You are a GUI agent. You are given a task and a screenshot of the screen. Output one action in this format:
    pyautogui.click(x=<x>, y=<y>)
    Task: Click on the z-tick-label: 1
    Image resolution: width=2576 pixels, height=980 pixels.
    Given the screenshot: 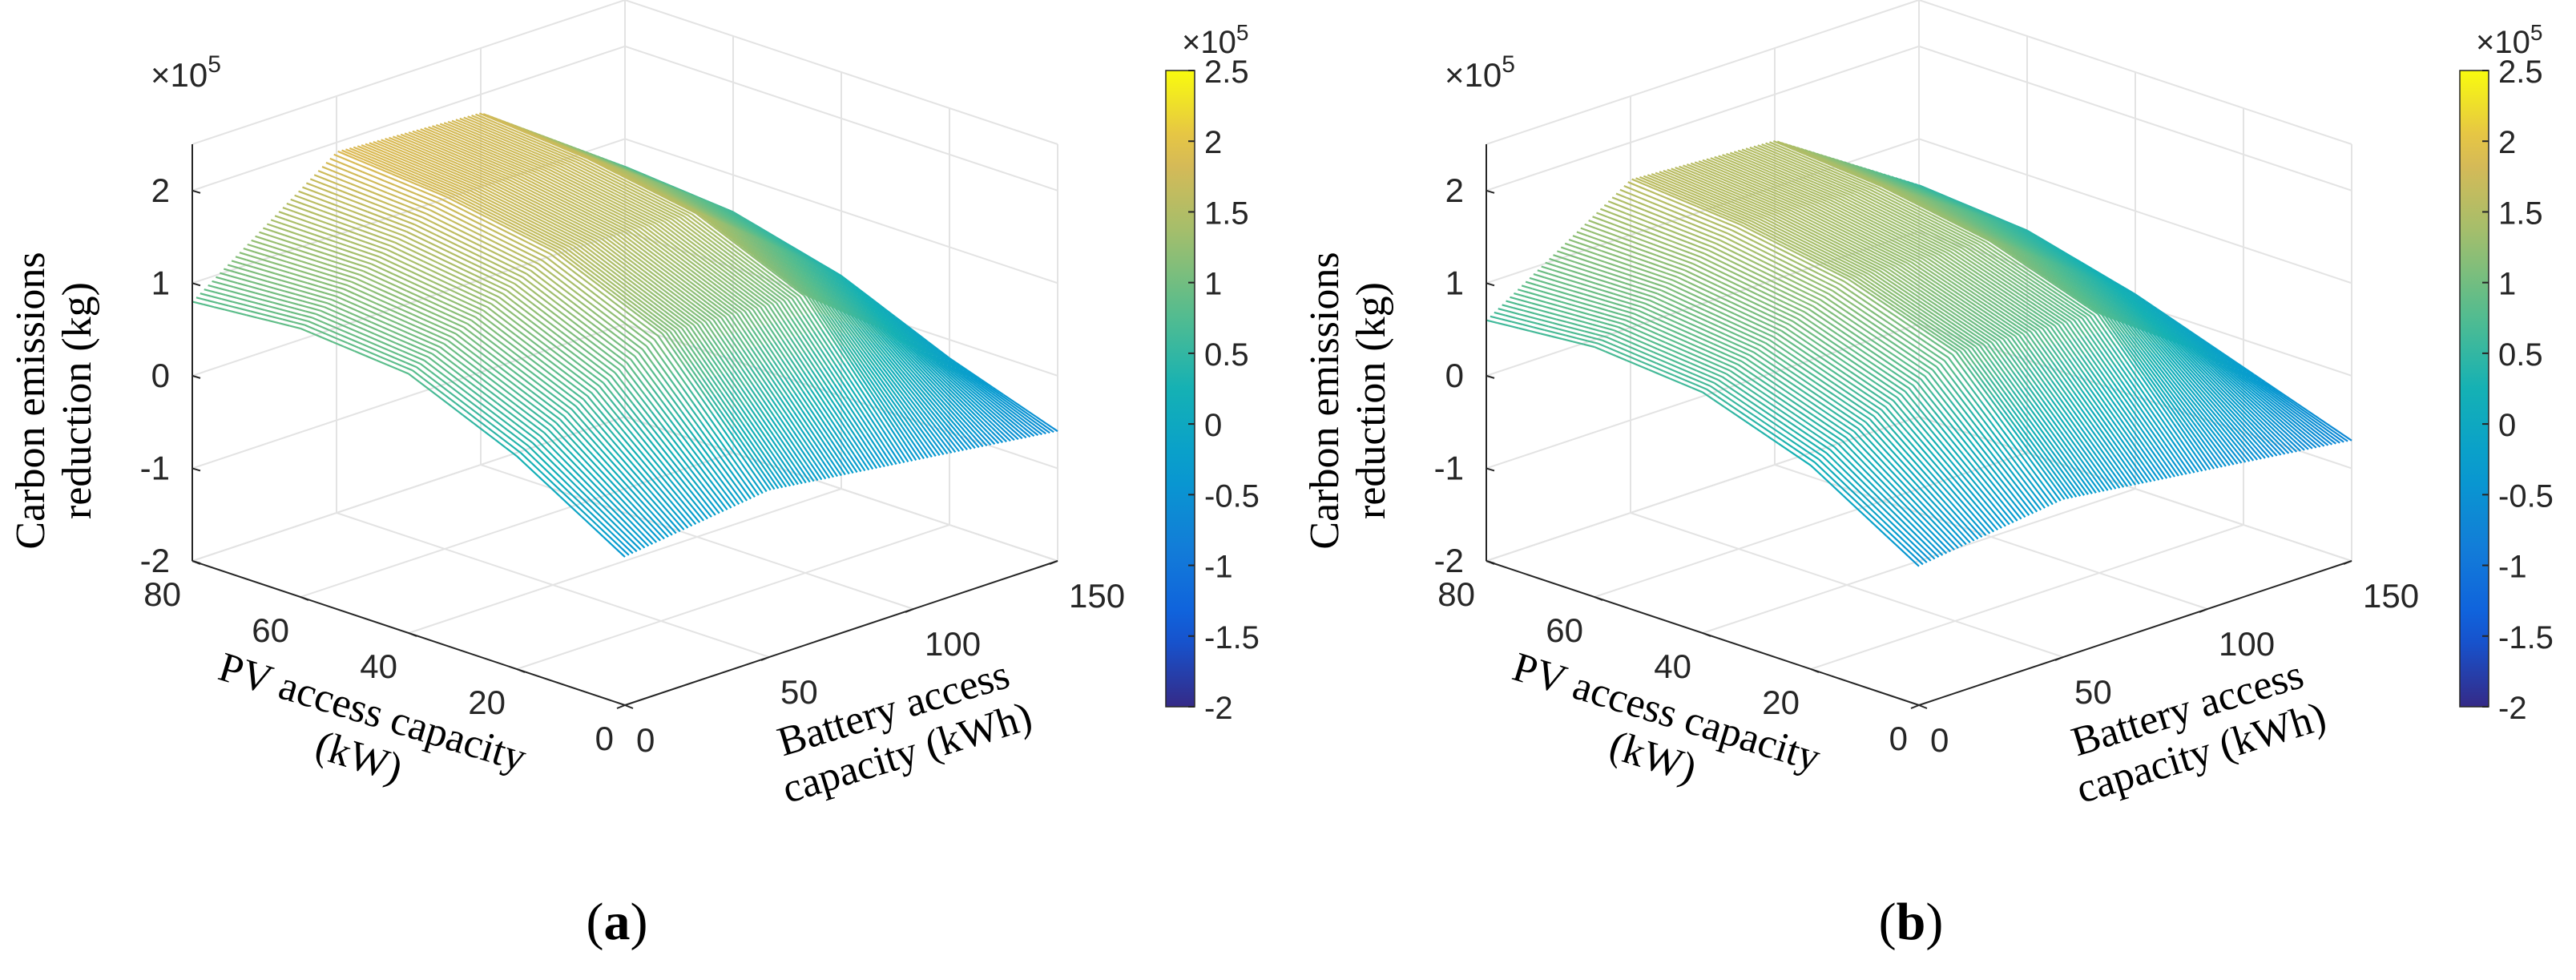 What is the action you would take?
    pyautogui.click(x=160, y=282)
    